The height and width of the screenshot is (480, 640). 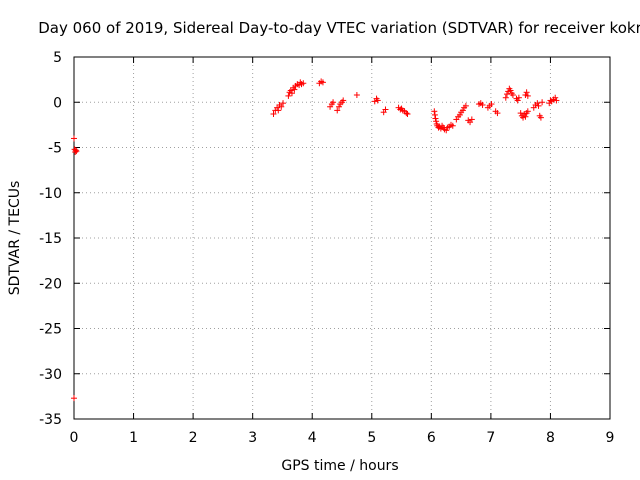 What do you see at coordinates (133, 438) in the screenshot?
I see `x-tick-label: 1` at bounding box center [133, 438].